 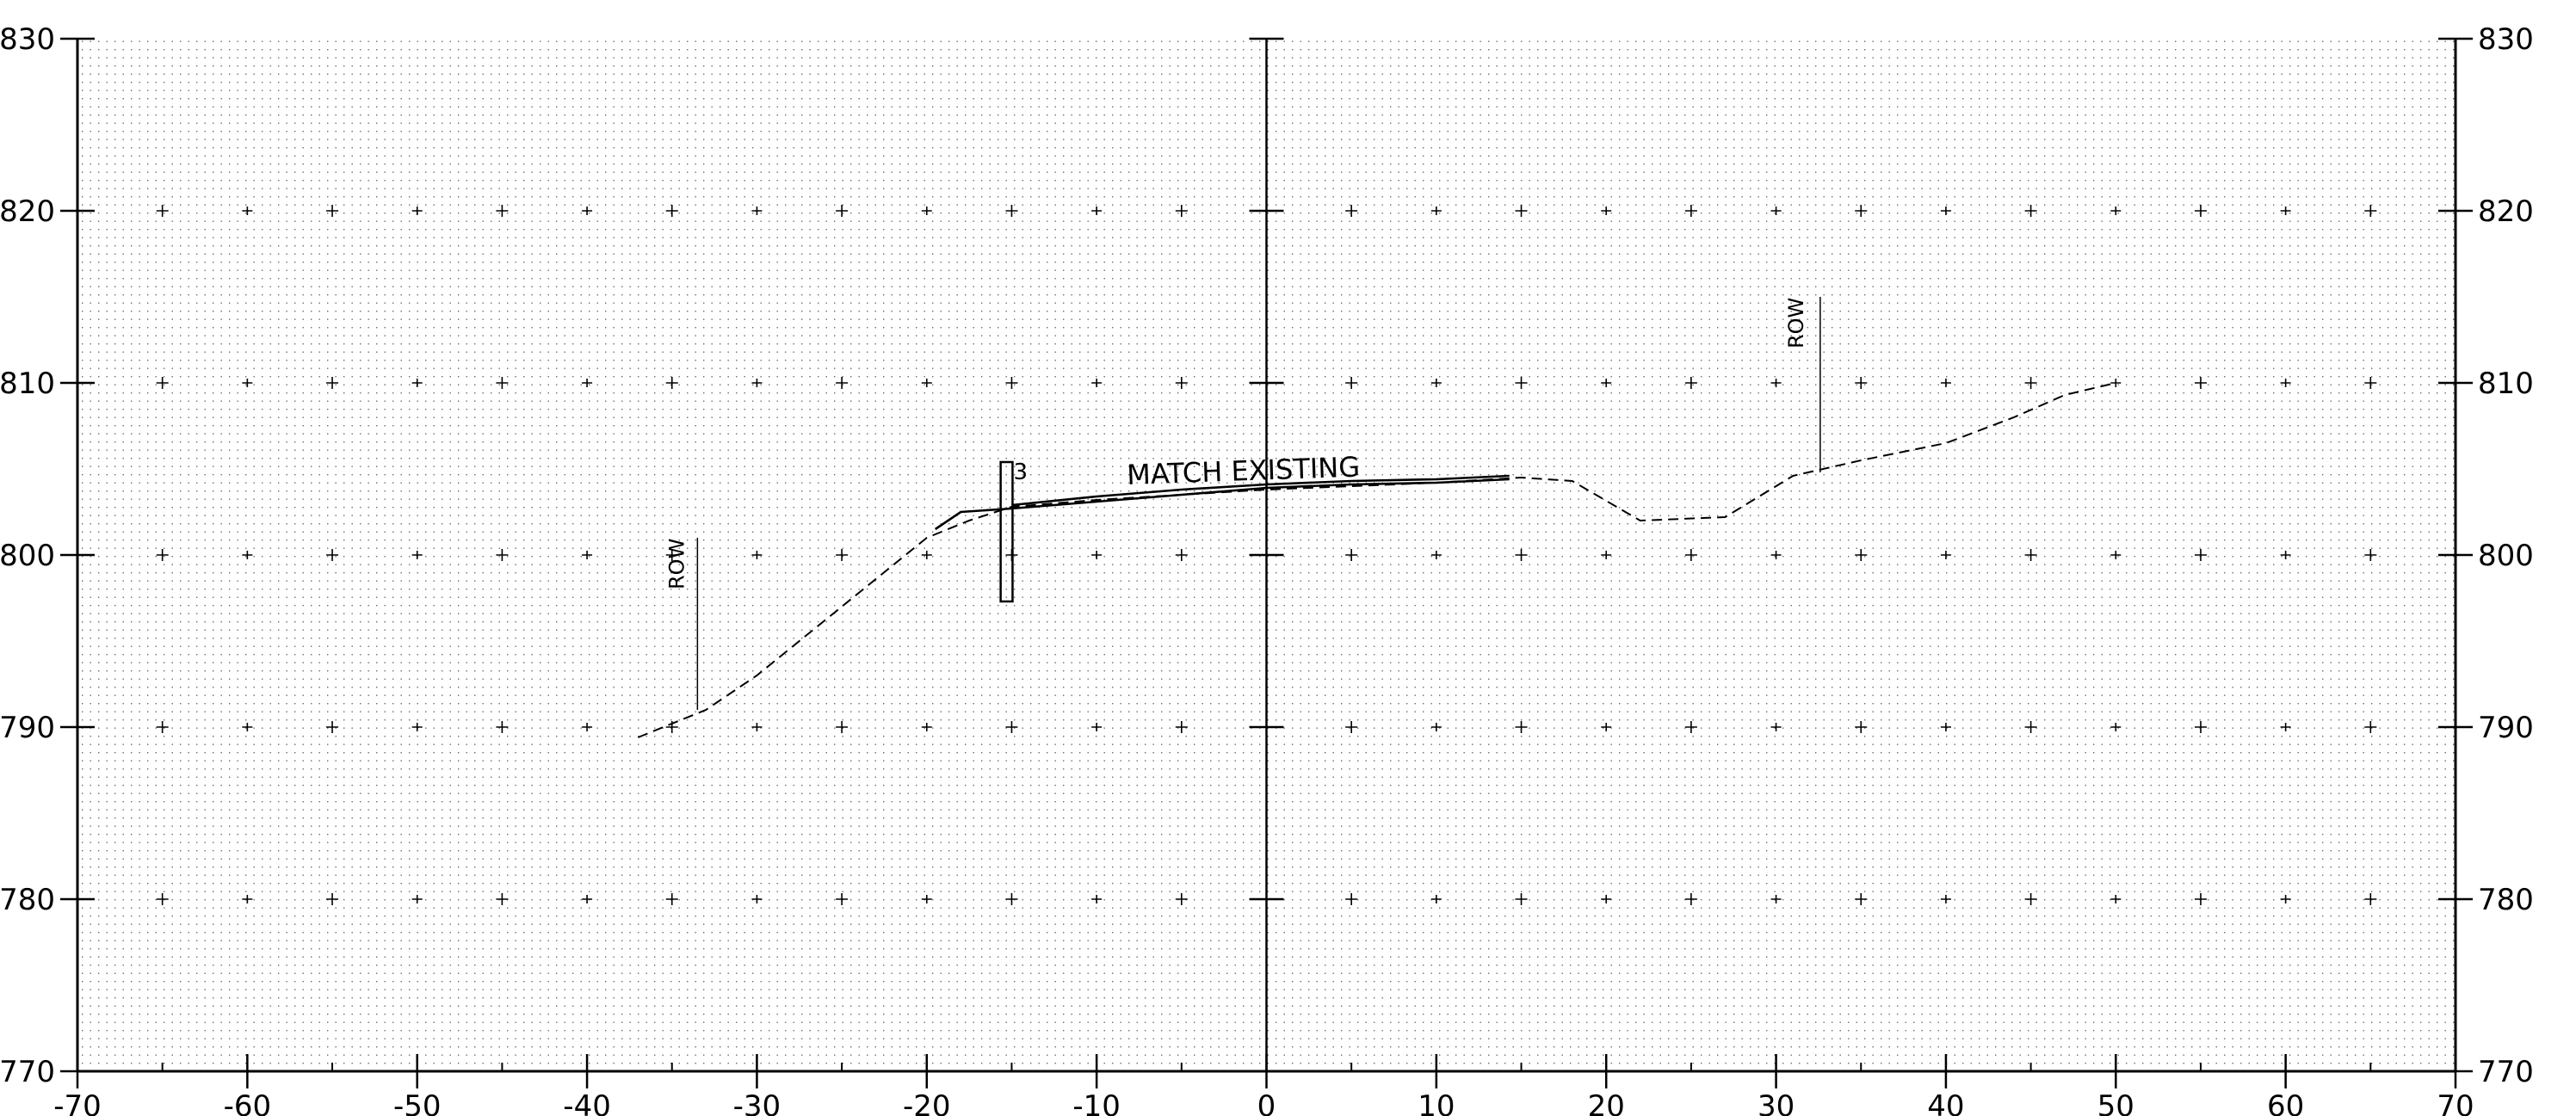 I want to click on x-tick-label: 30, so click(x=1776, y=1102).